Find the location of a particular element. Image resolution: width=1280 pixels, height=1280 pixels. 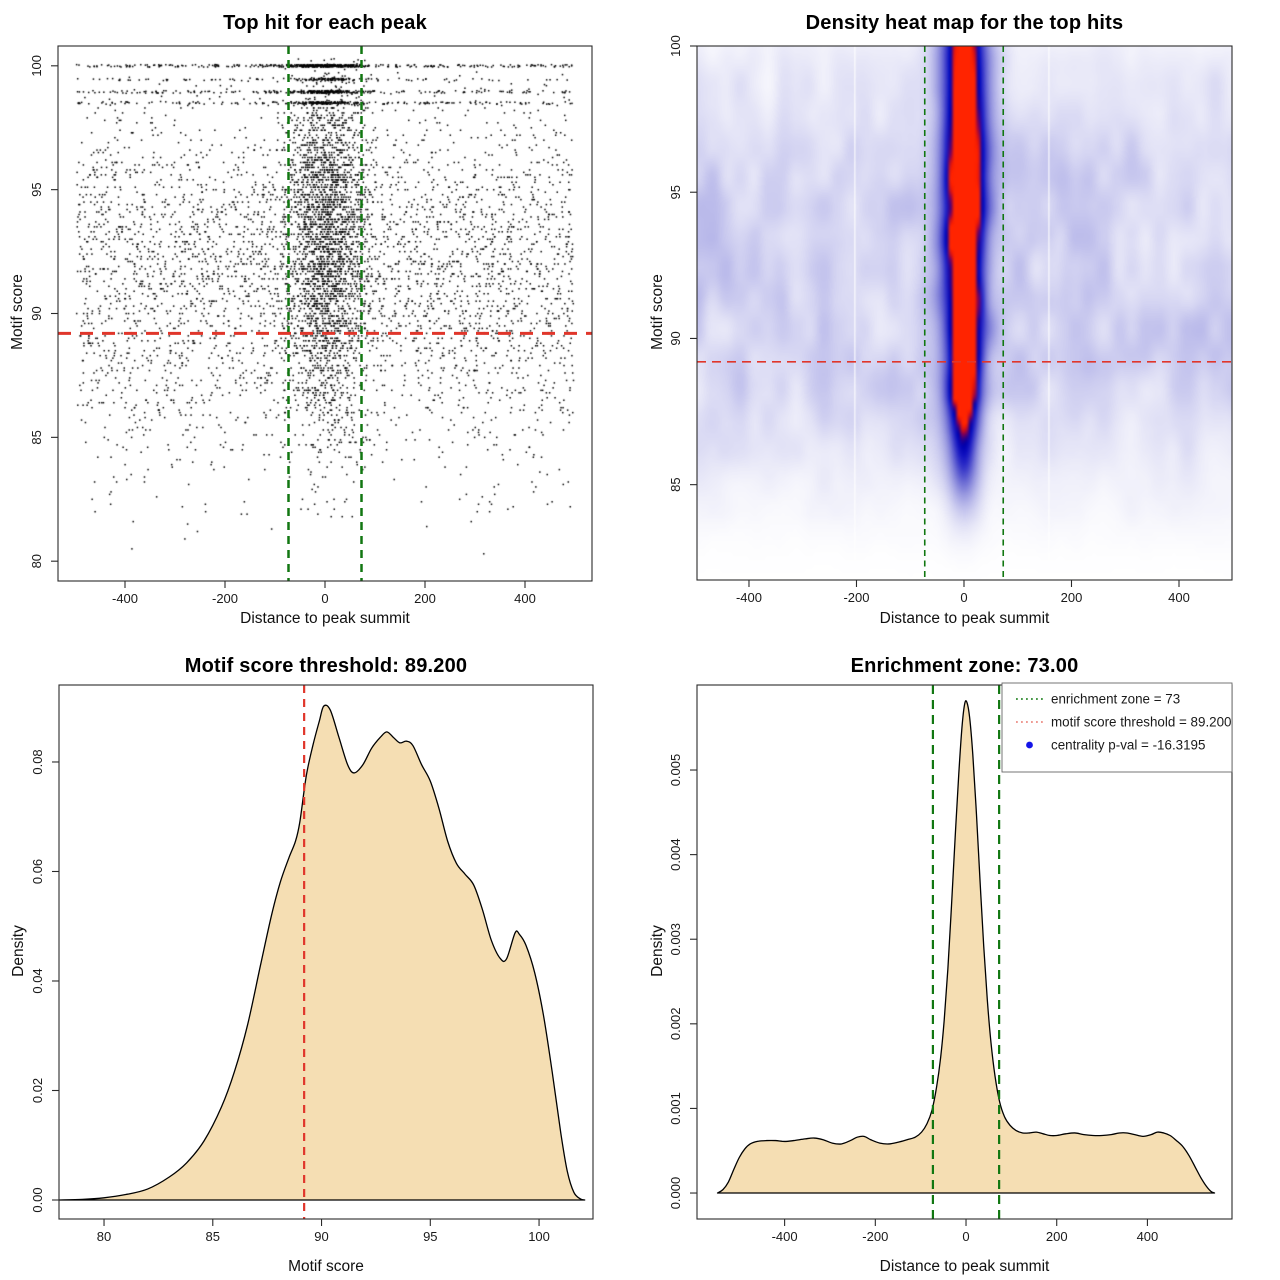

y-tick-label: 0.003 is located at coordinates (675, 939).